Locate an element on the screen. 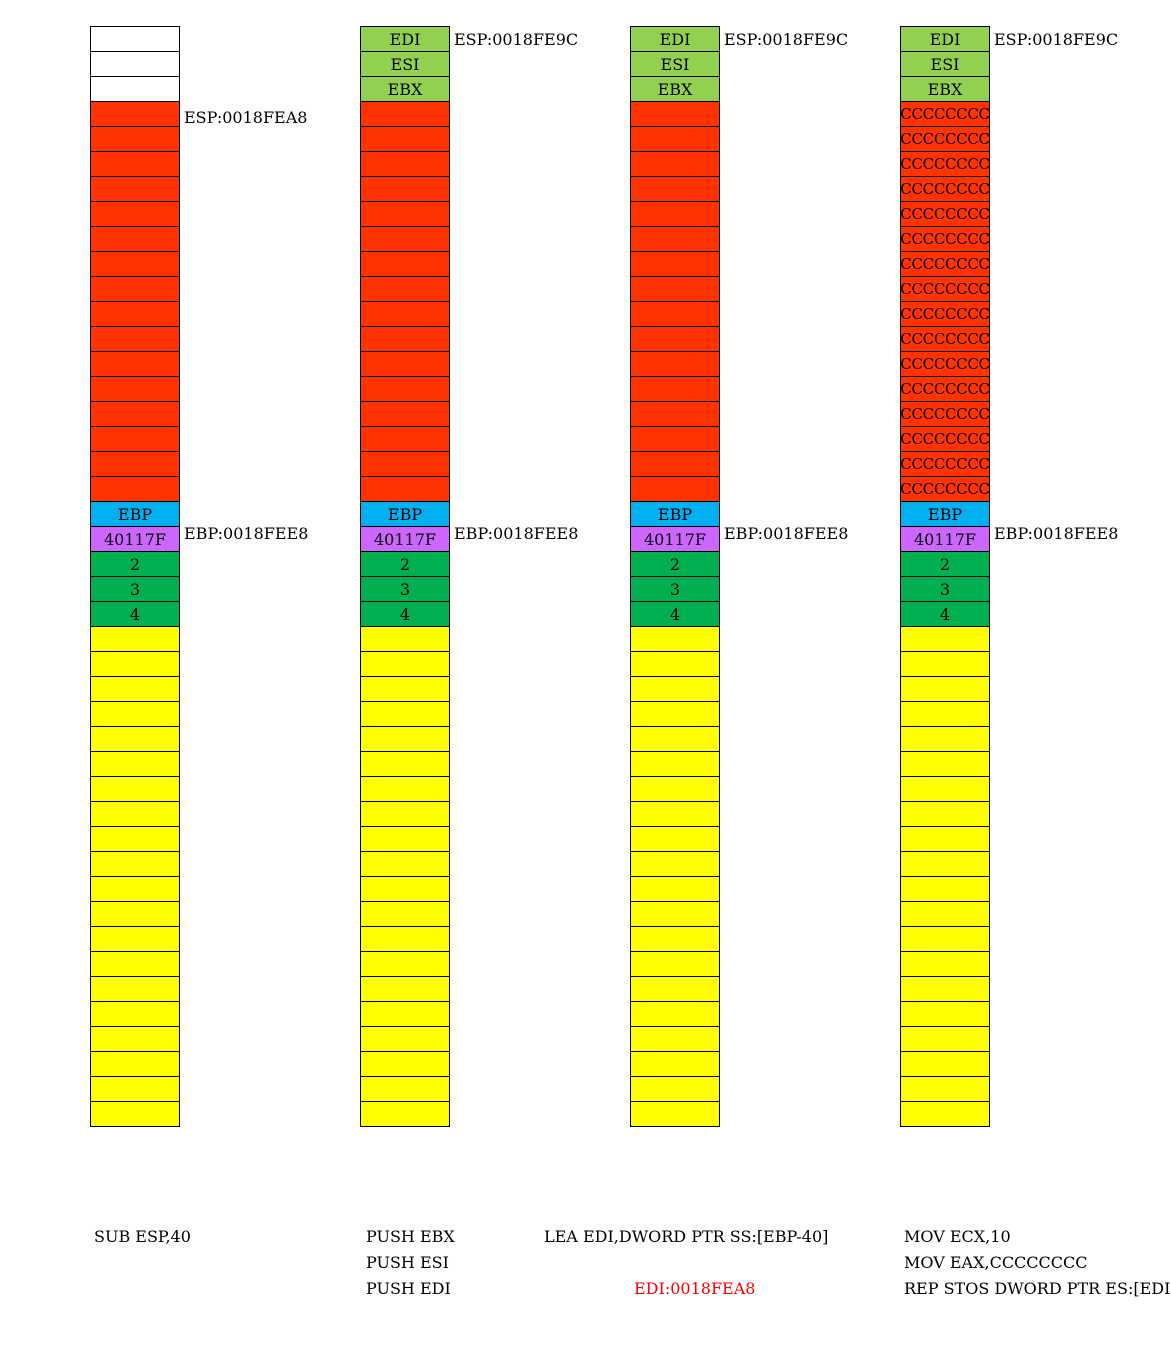 This screenshot has height=1353, width=1171. instruction-sub-esp: SUB ESP,40 is located at coordinates (142, 1236).